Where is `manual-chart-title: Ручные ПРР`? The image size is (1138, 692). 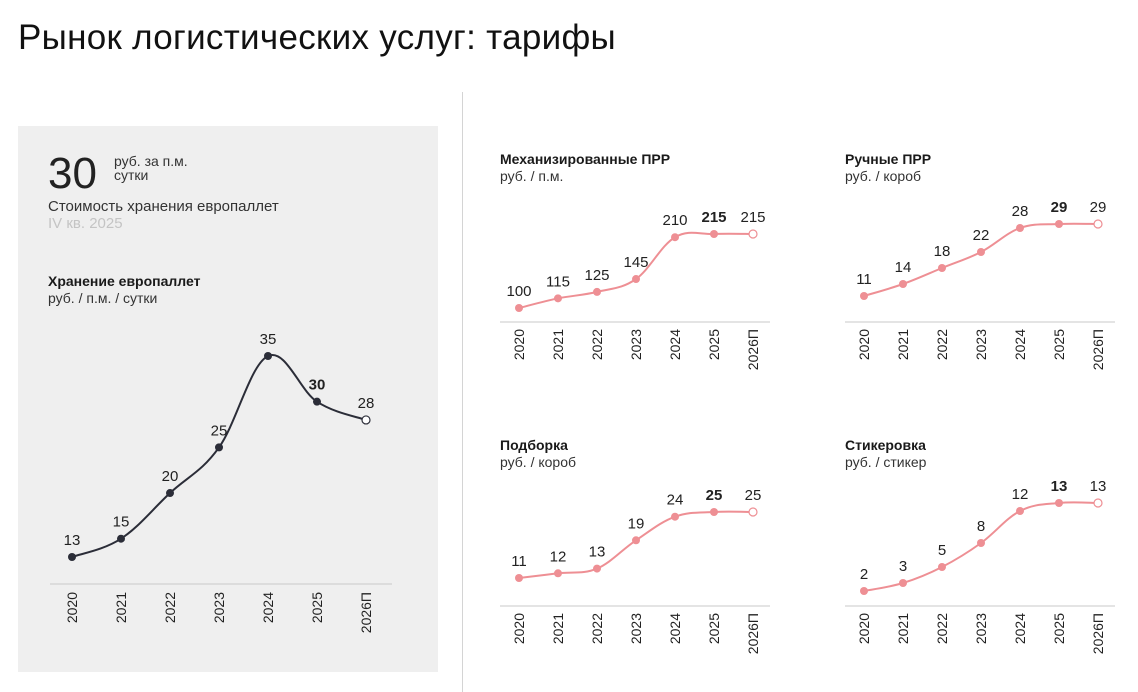 manual-chart-title: Ручные ПРР is located at coordinates (888, 159).